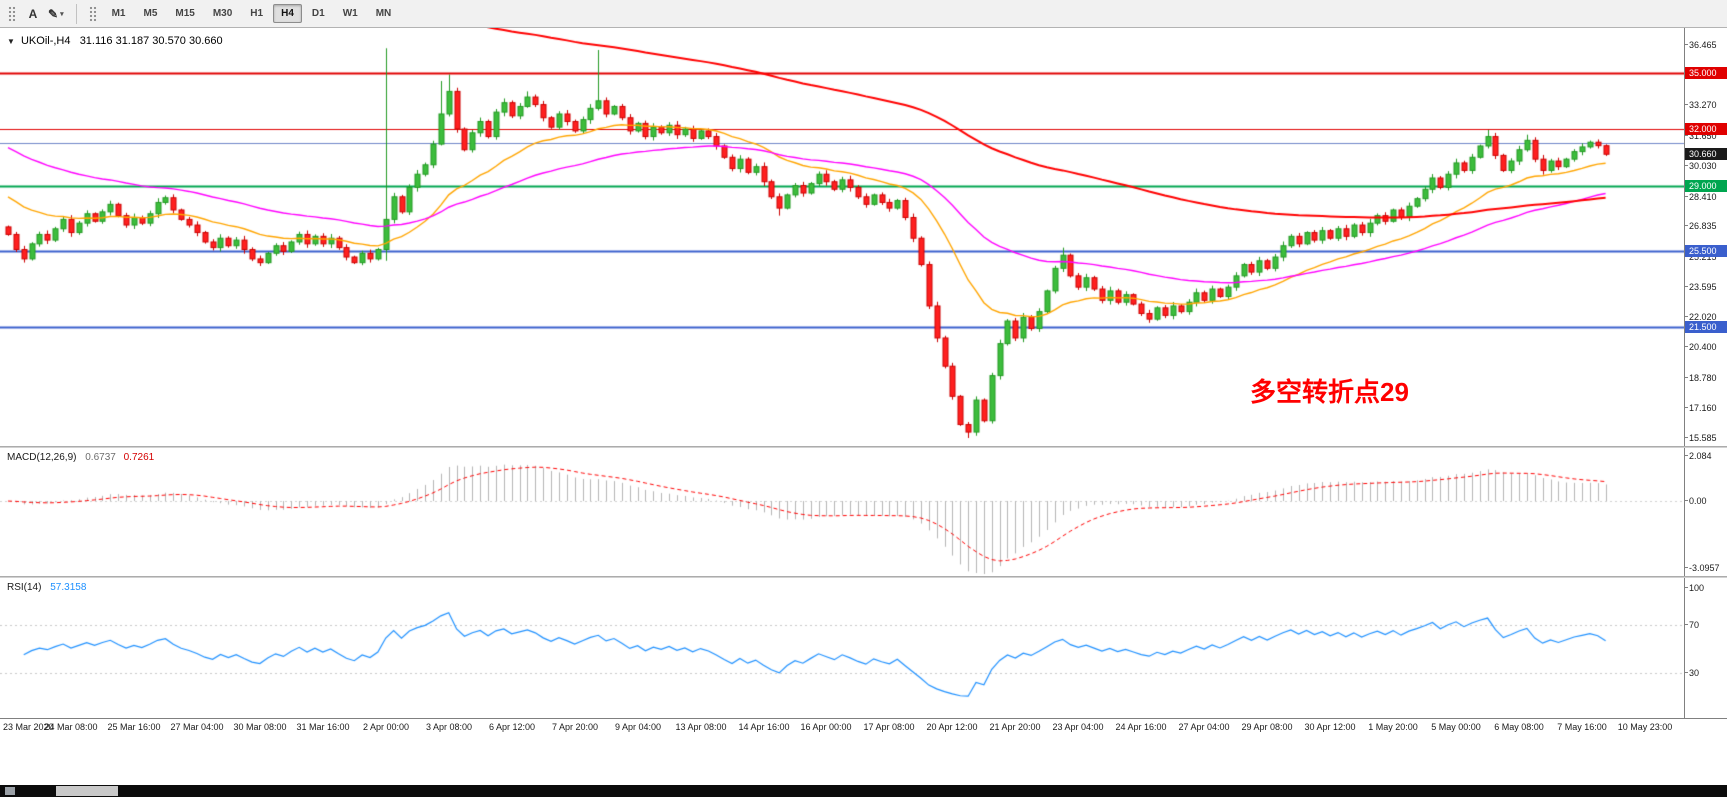  I want to click on date-label: 23 Apr 04:00, so click(1078, 727).